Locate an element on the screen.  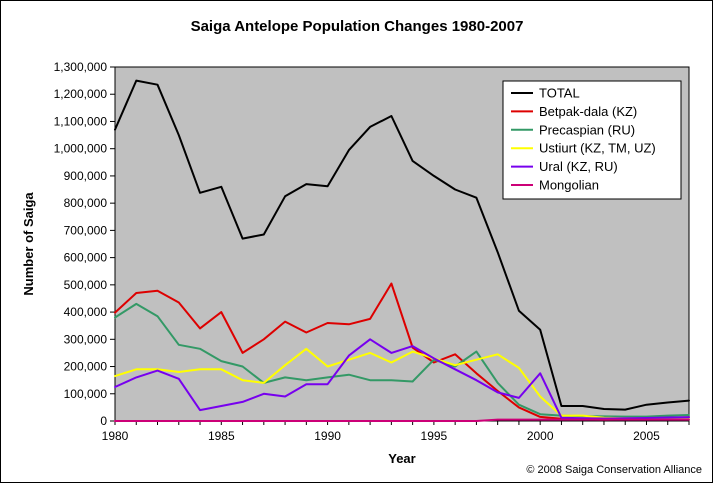
x-tick-label: 2005 is located at coordinates (646, 436).